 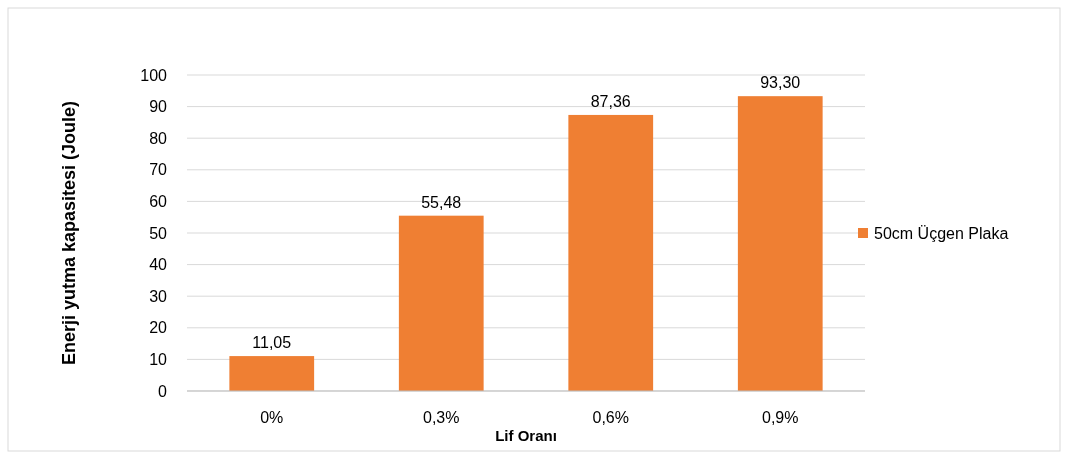 What do you see at coordinates (158, 170) in the screenshot?
I see `y-tick-label: 70` at bounding box center [158, 170].